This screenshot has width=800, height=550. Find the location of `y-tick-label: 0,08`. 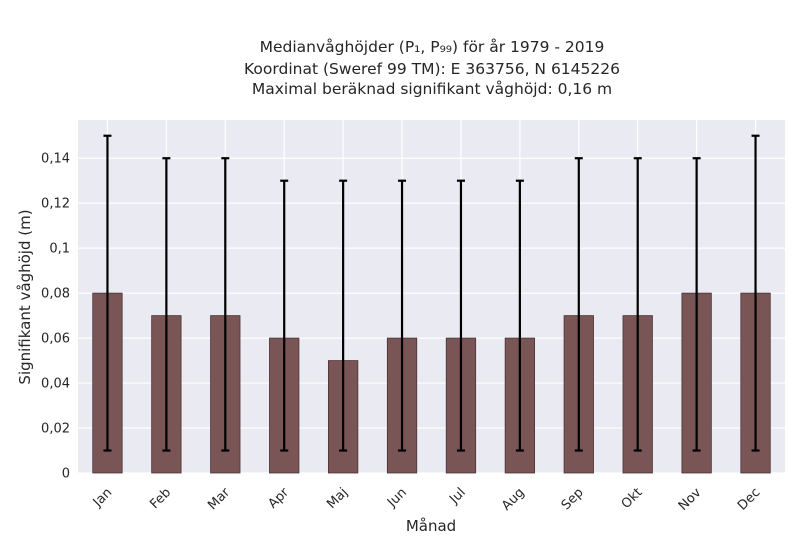

y-tick-label: 0,08 is located at coordinates (55, 294).